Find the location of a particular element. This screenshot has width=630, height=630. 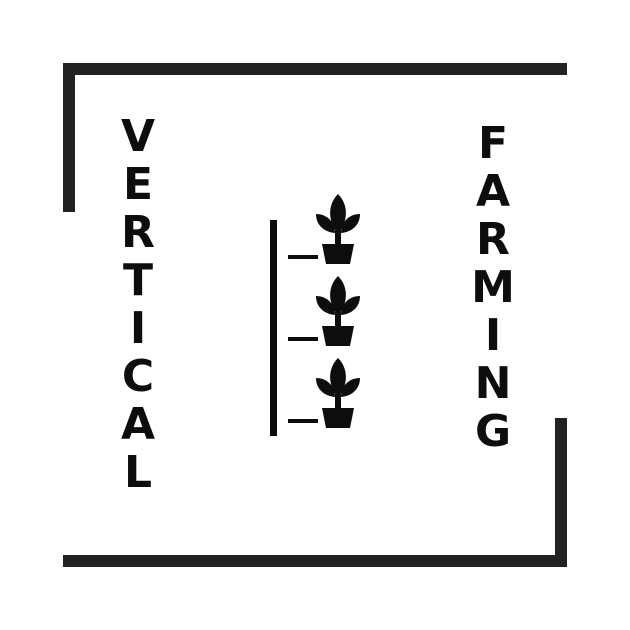

logo-letter: E is located at coordinates (138, 184).